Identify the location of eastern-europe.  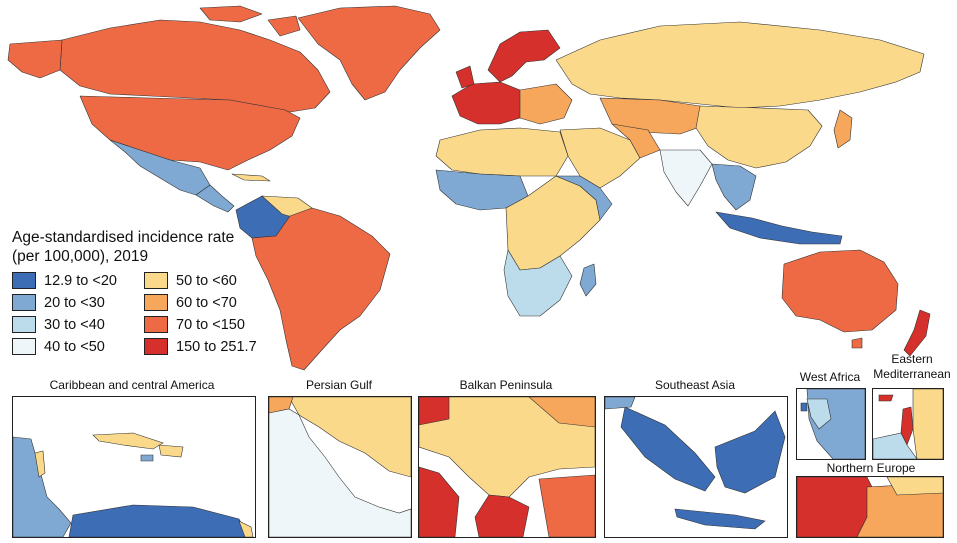
(546, 104).